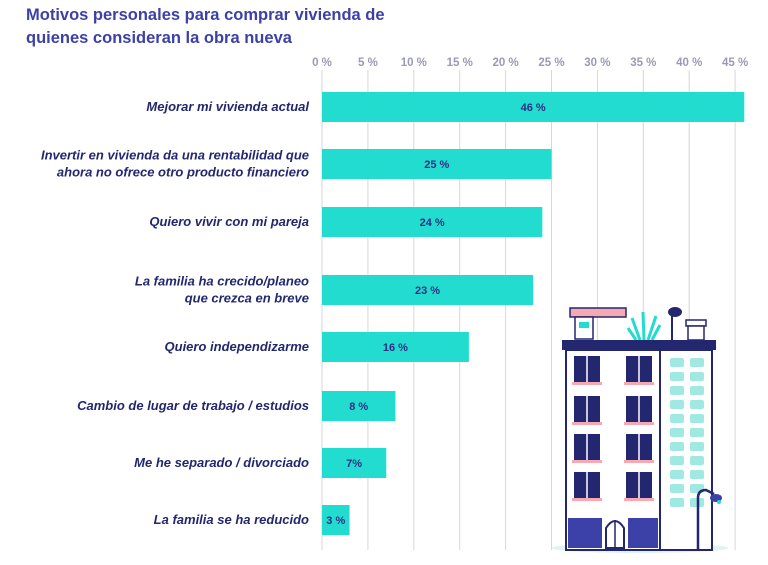 Image resolution: width=768 pixels, height=565 pixels. Describe the element at coordinates (221, 462) in the screenshot. I see `category-label-6: Me he separado / divorciado` at that location.